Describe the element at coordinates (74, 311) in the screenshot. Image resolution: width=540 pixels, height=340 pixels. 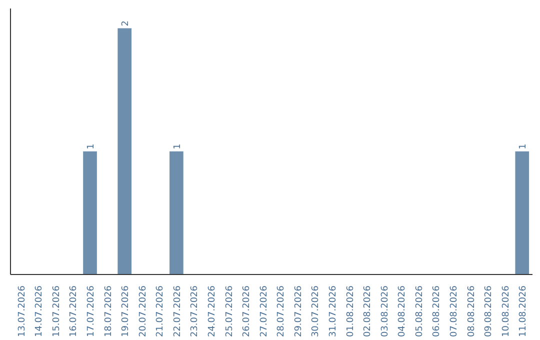
I see `x-tick-label: 16.07.2026` at that location.